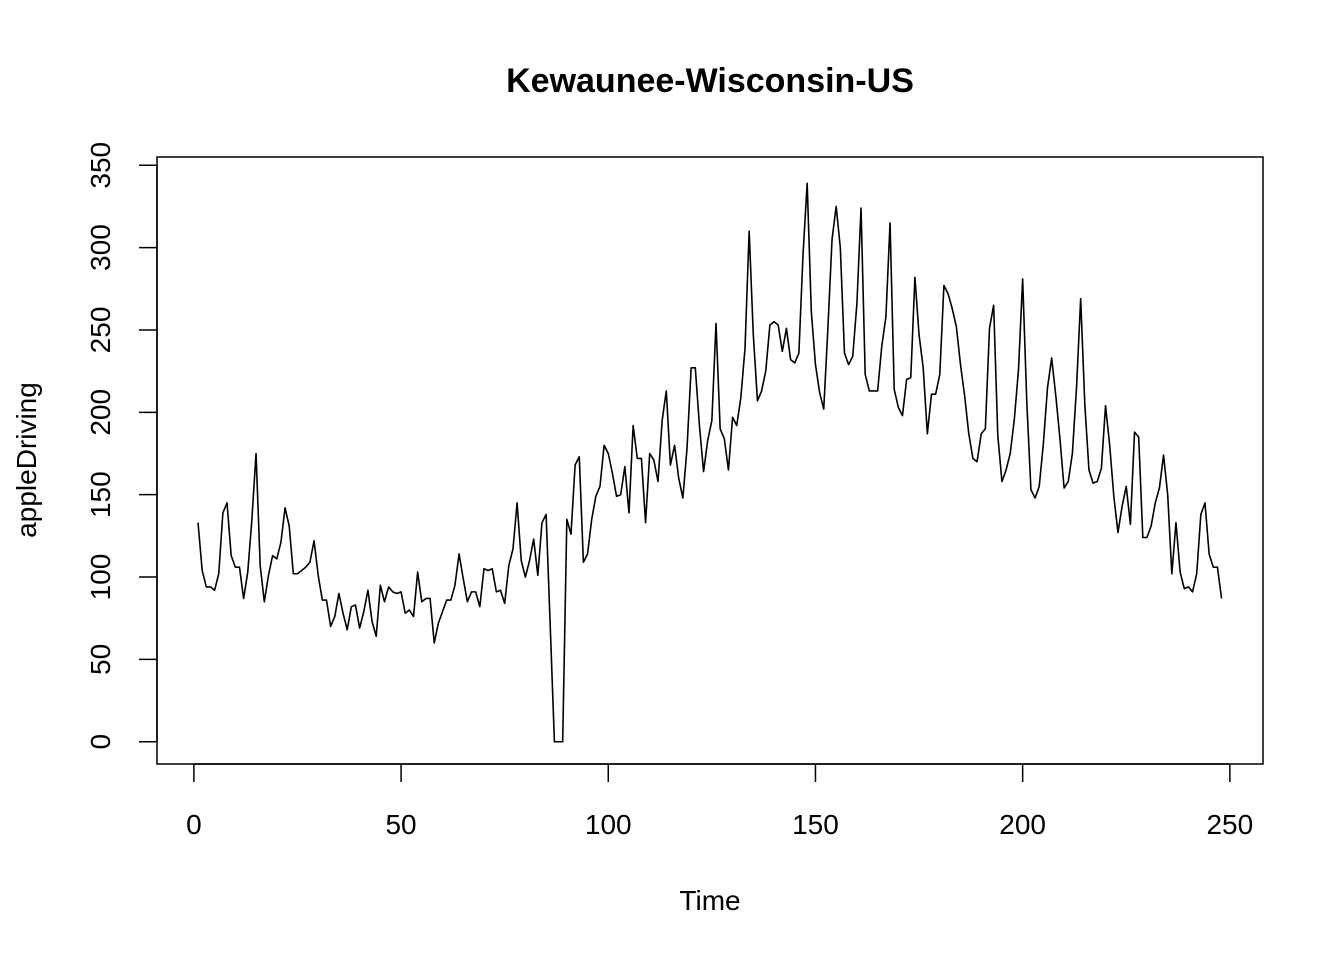  I want to click on y-tick-label: 150, so click(100, 494).